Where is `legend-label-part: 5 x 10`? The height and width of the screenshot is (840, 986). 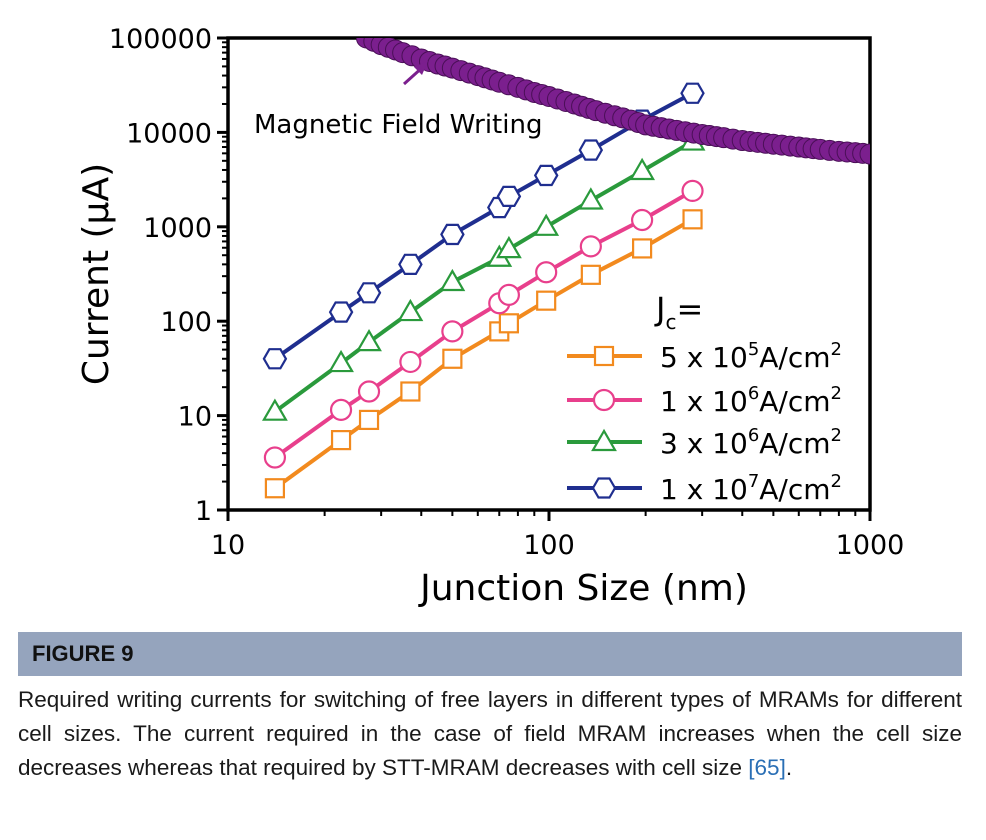 legend-label-part: 5 x 10 is located at coordinates (704, 357).